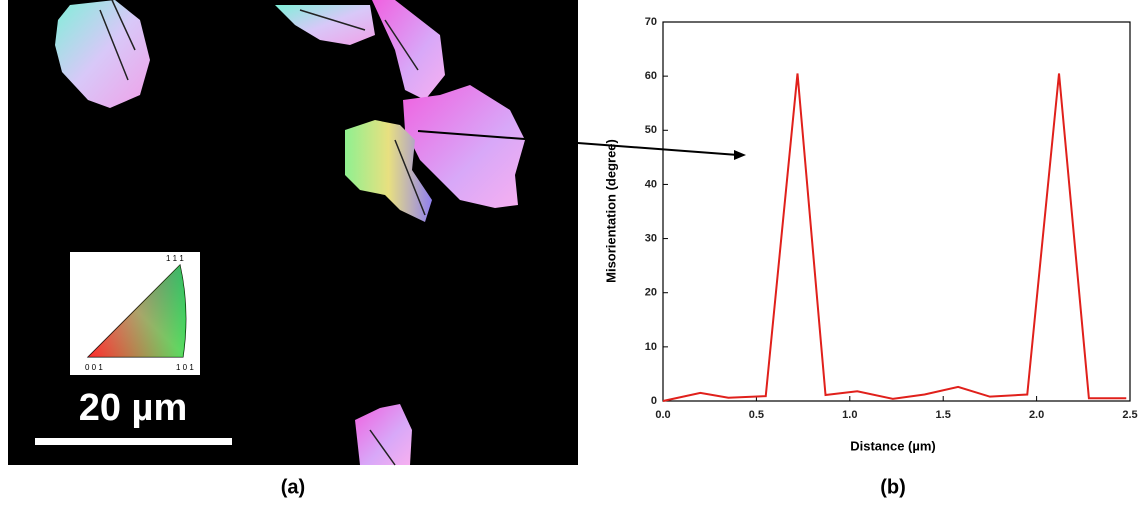 Image resolution: width=1147 pixels, height=506 pixels. I want to click on x-tick-label: 1.5, so click(943, 415).